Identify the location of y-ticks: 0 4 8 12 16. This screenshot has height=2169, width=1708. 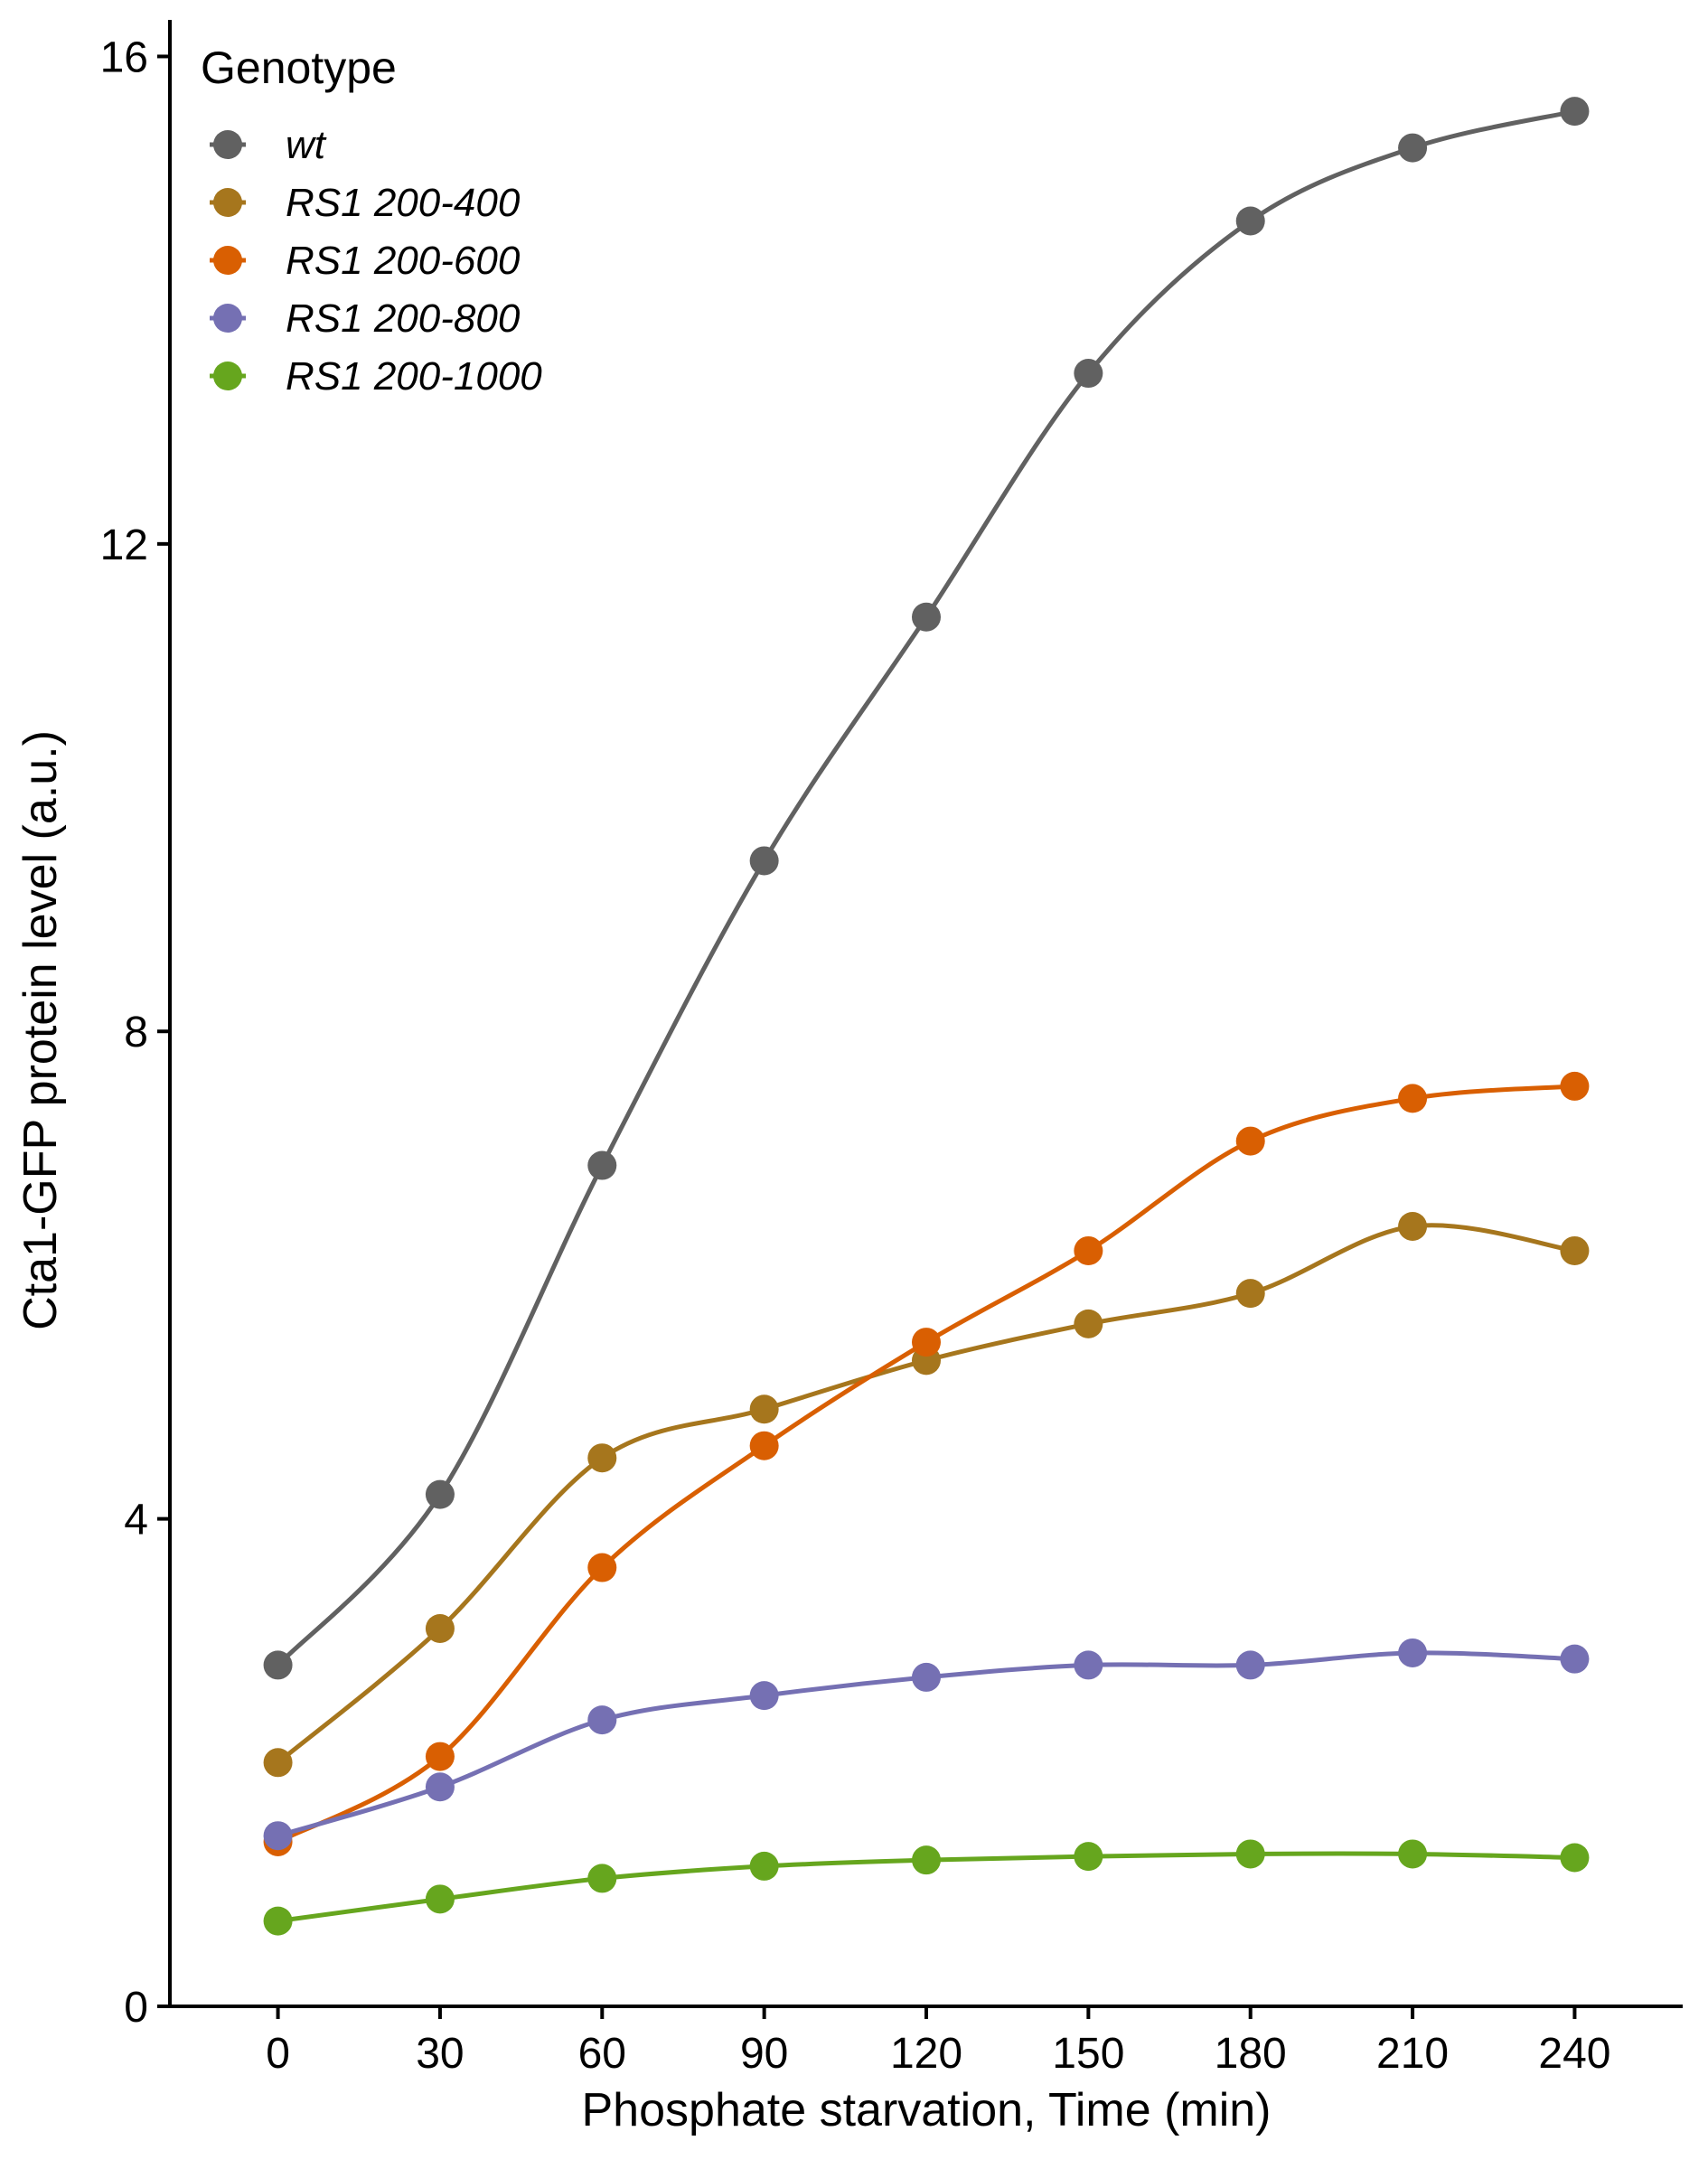
(135, 1032).